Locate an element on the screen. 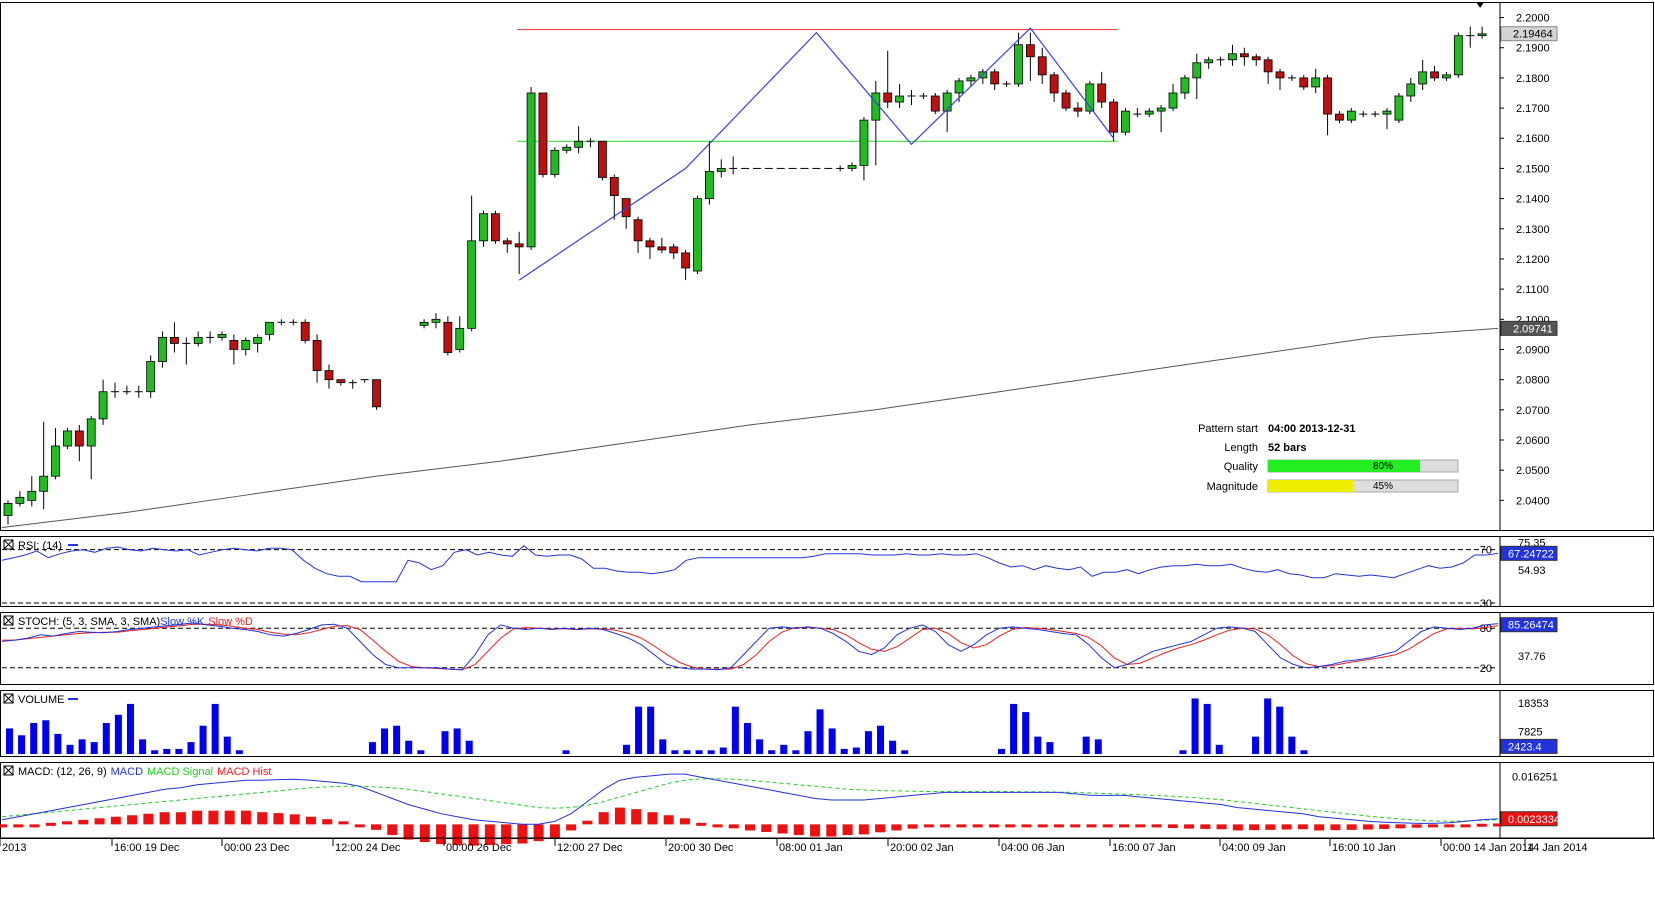 Image resolution: width=1655 pixels, height=902 pixels. macd-legend-2: MACD Hist is located at coordinates (244, 772).